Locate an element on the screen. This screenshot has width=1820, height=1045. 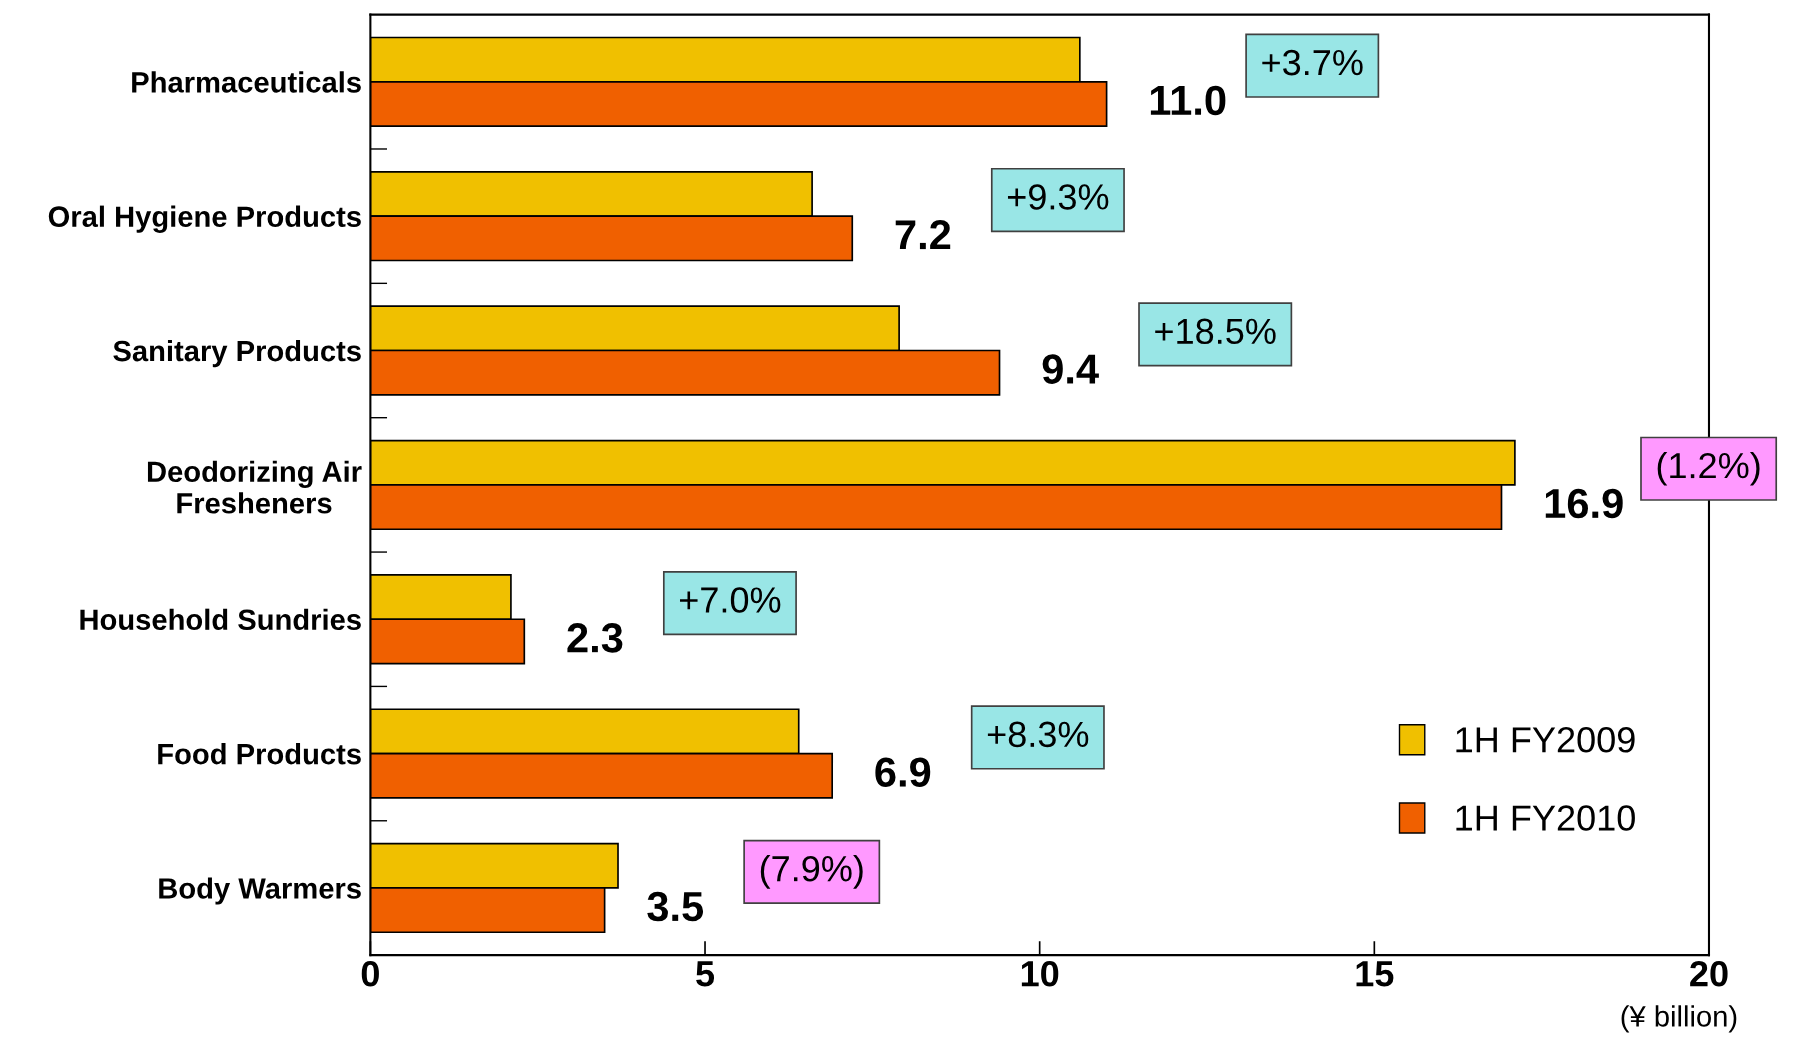
annotation: +9.3% is located at coordinates (1058, 197).